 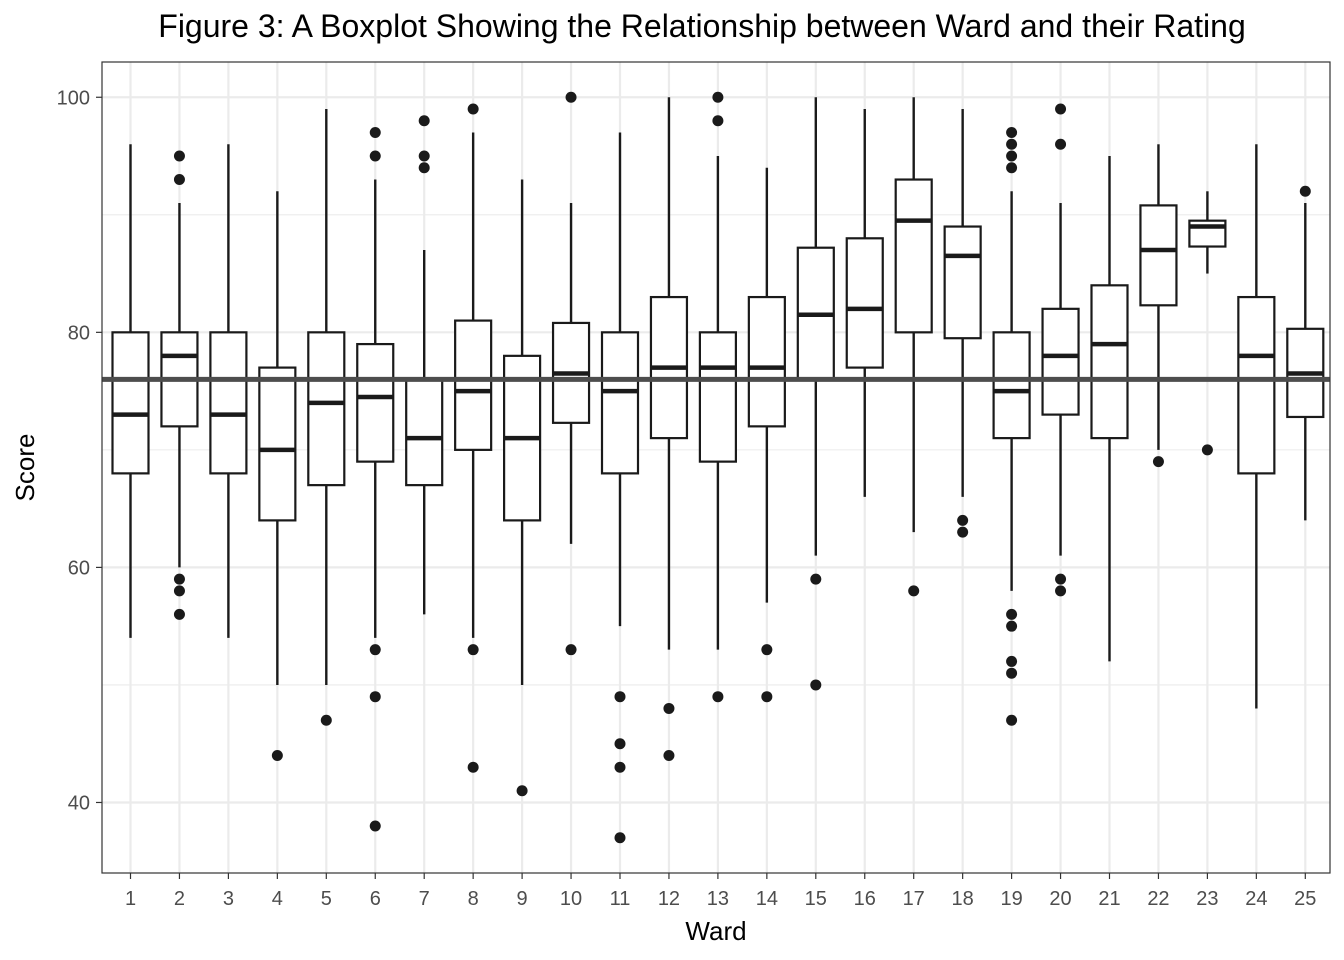 I want to click on x-tick-label: 16, so click(x=865, y=899).